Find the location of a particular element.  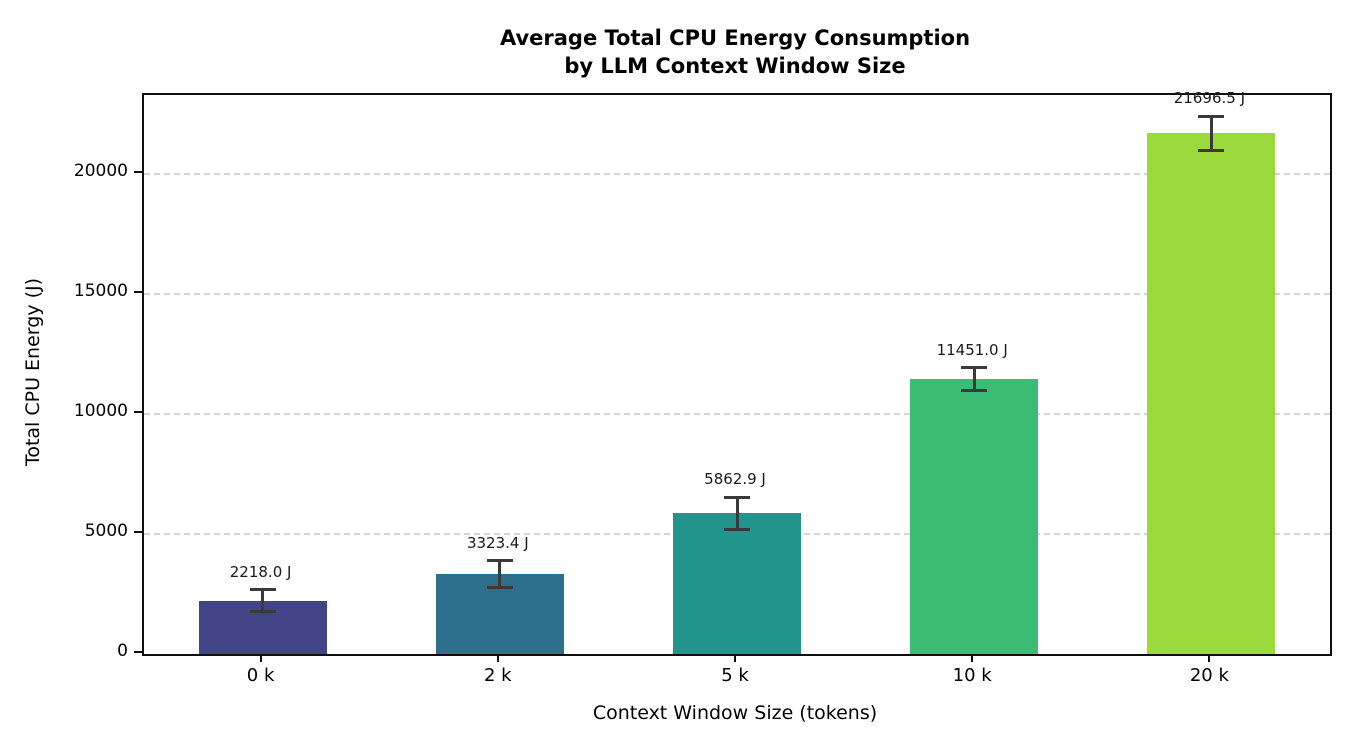

x-tick-label-2: 5 k is located at coordinates (735, 675).